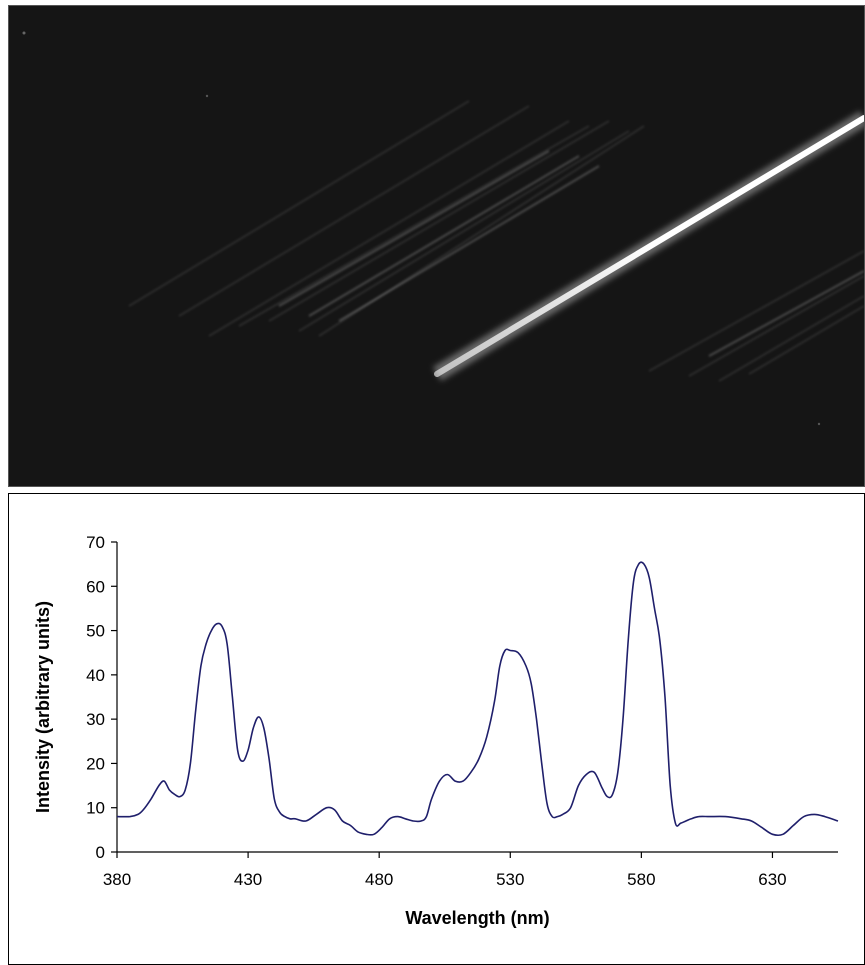 The height and width of the screenshot is (965, 865). What do you see at coordinates (43, 707) in the screenshot?
I see `y-axis-title: Intensity (arbitrary units)` at bounding box center [43, 707].